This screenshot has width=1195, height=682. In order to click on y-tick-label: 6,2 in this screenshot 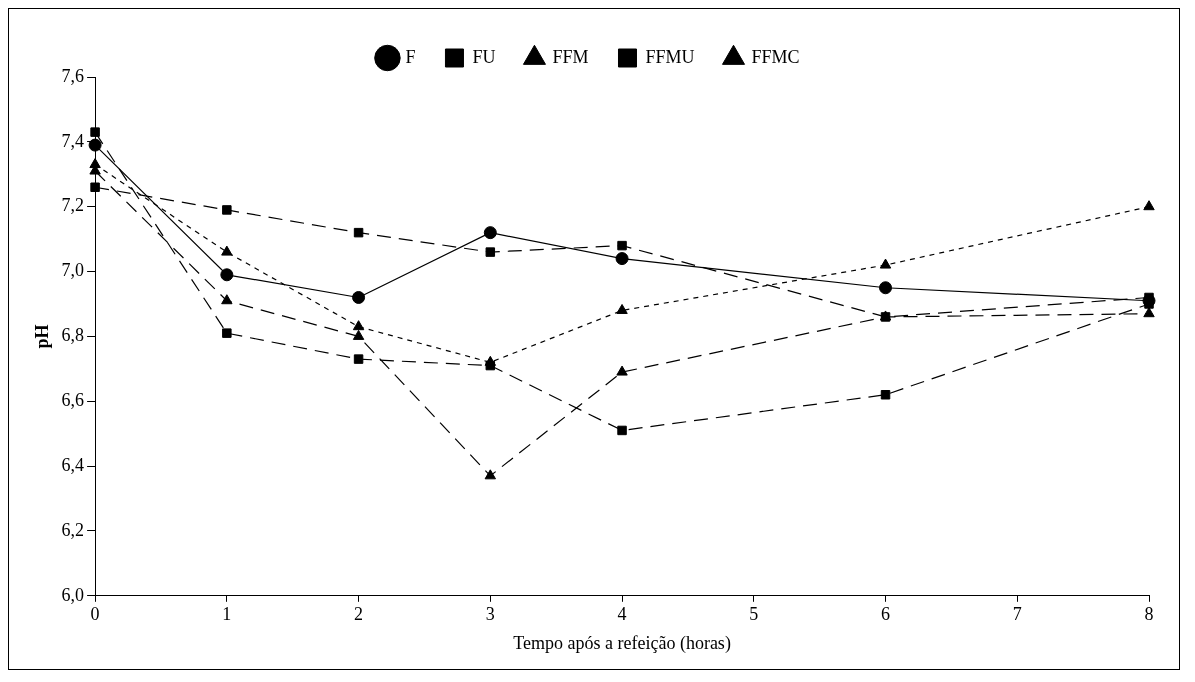, I will do `click(73, 529)`.